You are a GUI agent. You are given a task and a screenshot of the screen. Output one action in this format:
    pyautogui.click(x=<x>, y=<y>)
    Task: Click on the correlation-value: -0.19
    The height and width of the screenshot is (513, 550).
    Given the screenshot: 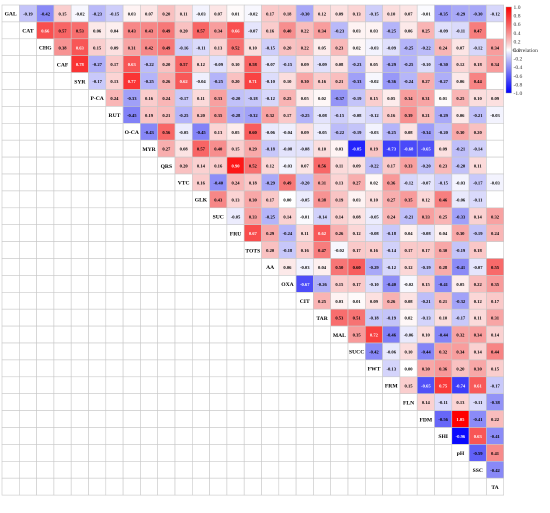 What is the action you would take?
    pyautogui.click(x=28, y=13)
    